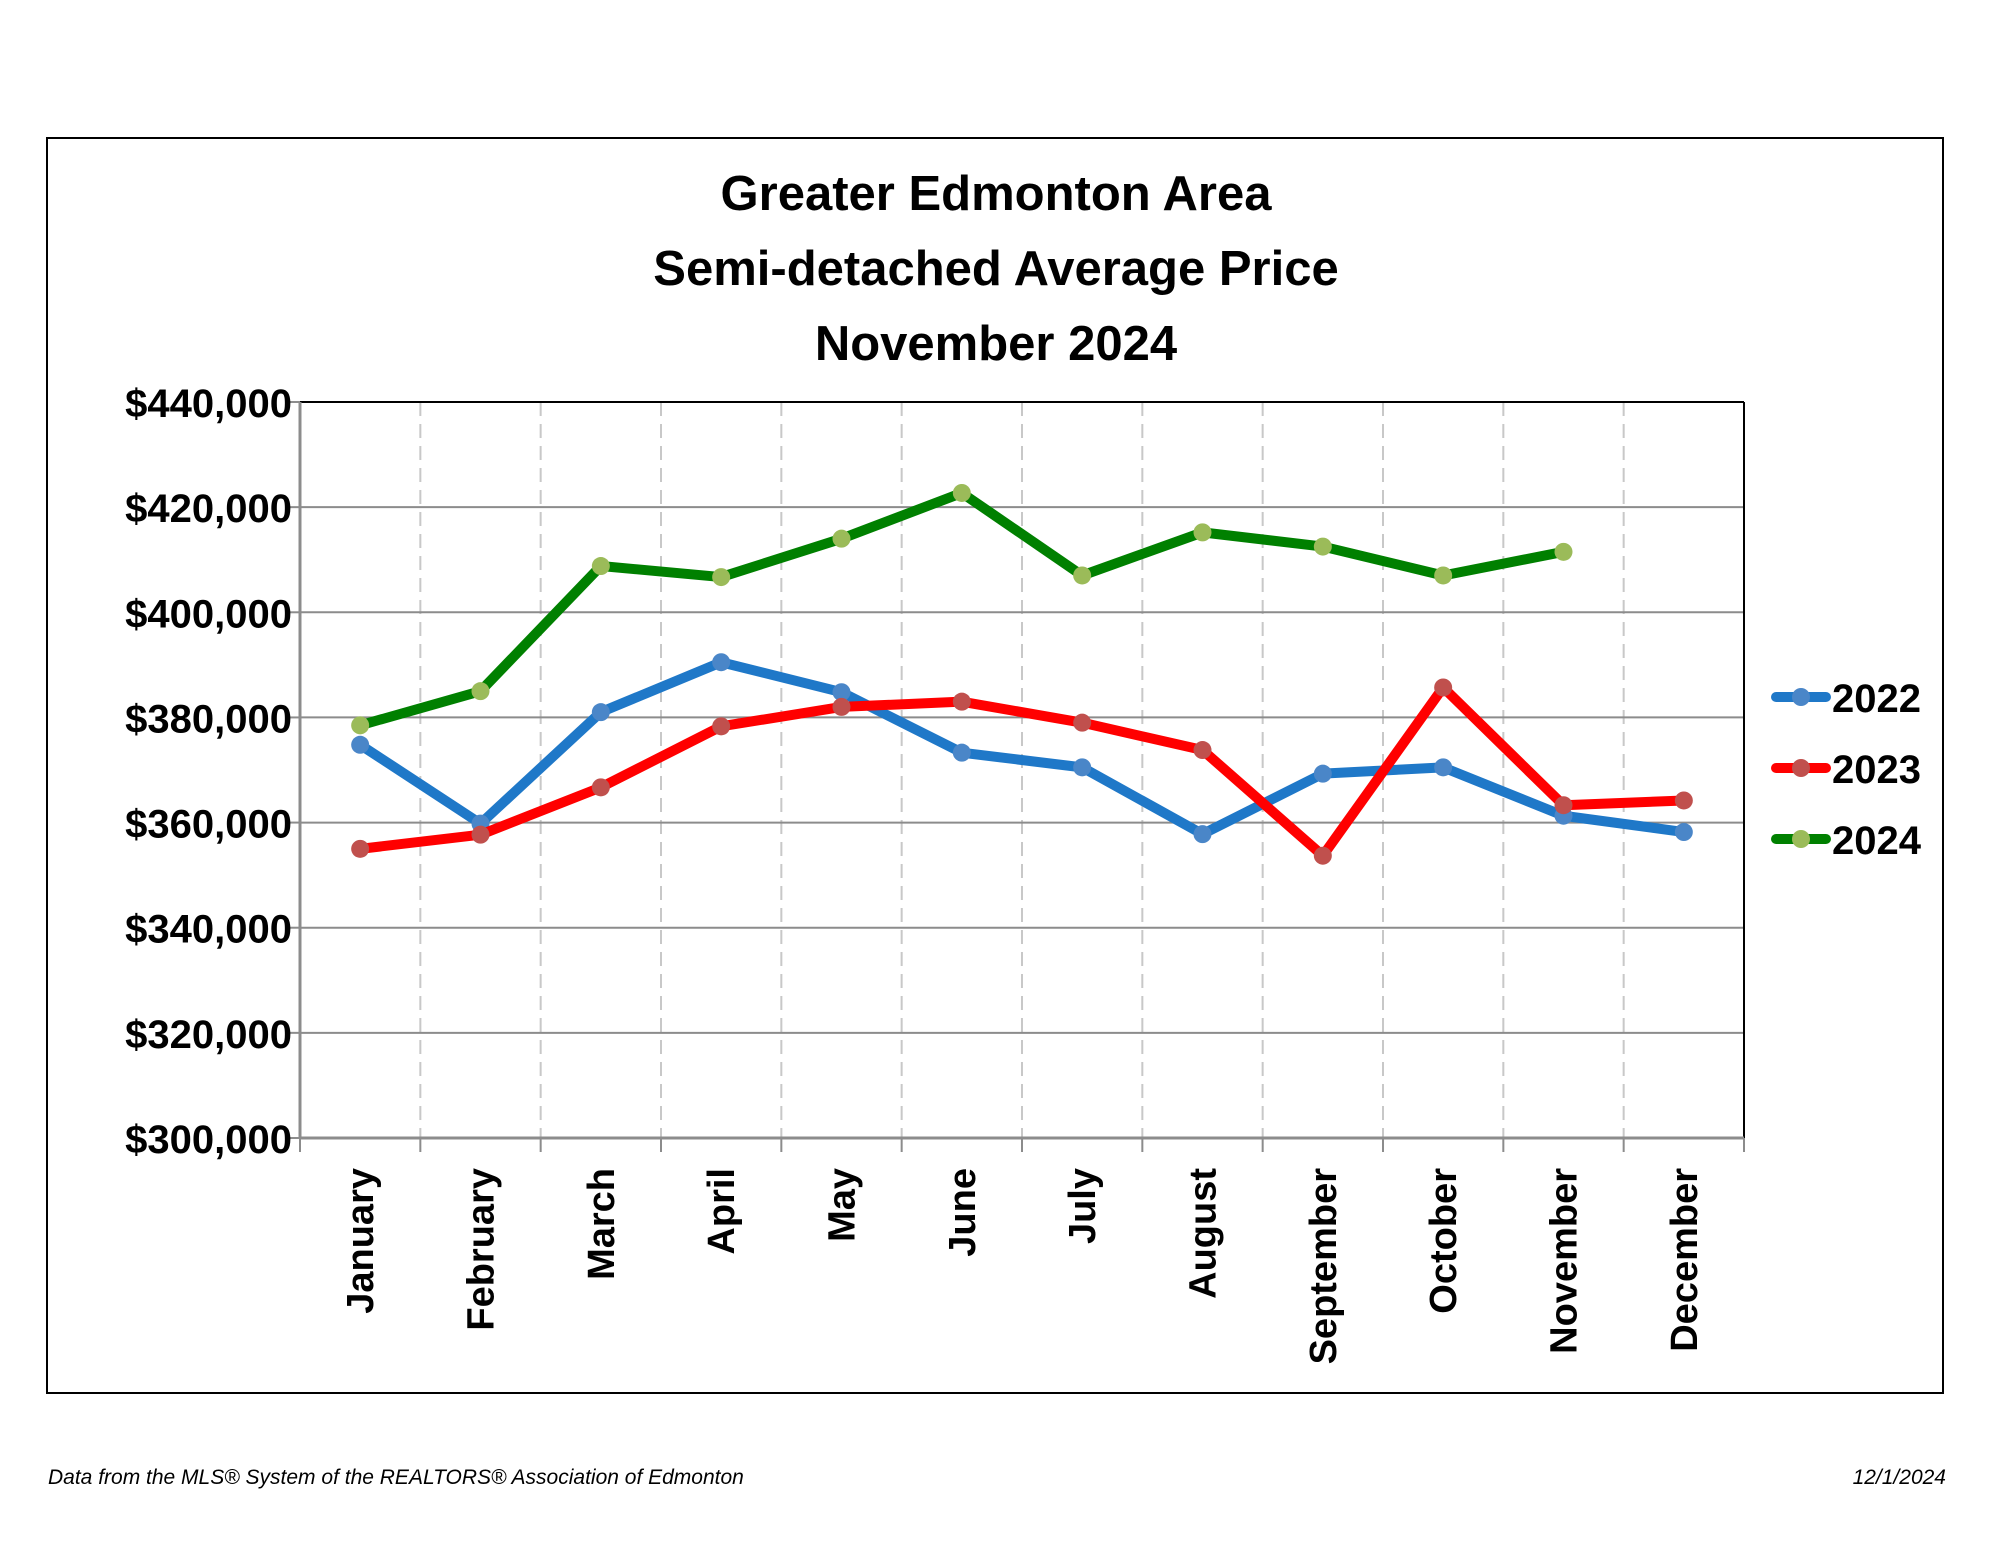 The image size is (2000, 1545). What do you see at coordinates (996, 344) in the screenshot?
I see `chart-title-line: November 2024` at bounding box center [996, 344].